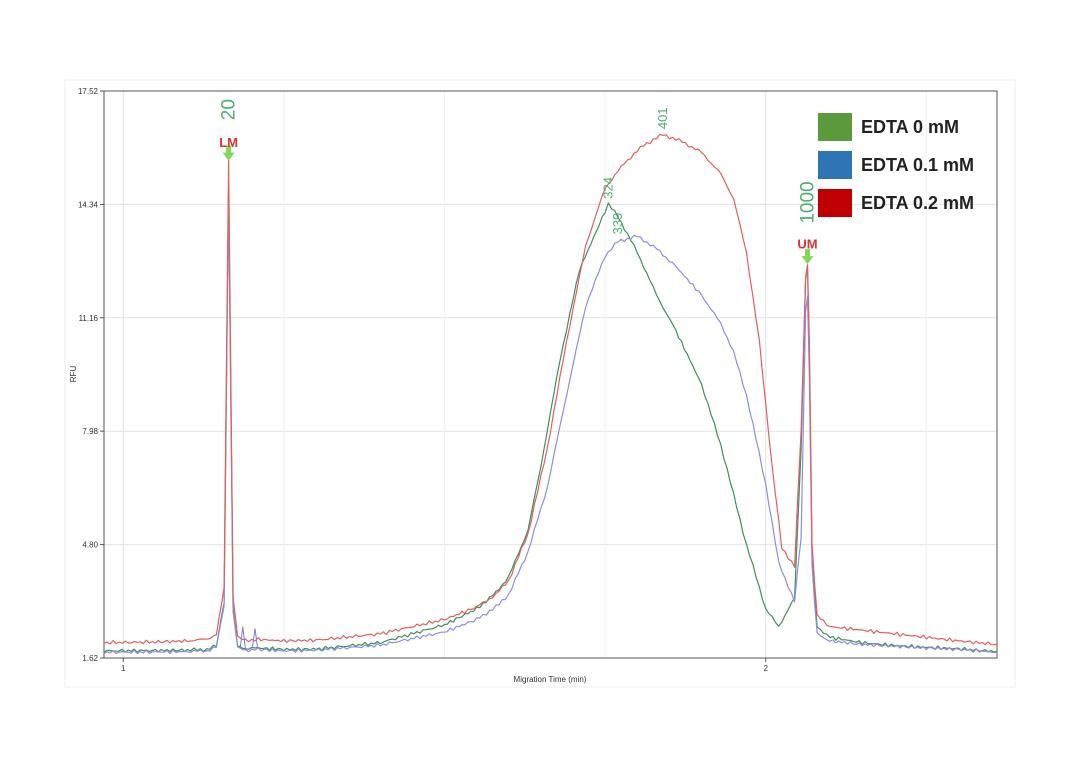  I want to click on x-axis-title: Migration Time (min), so click(550, 679).